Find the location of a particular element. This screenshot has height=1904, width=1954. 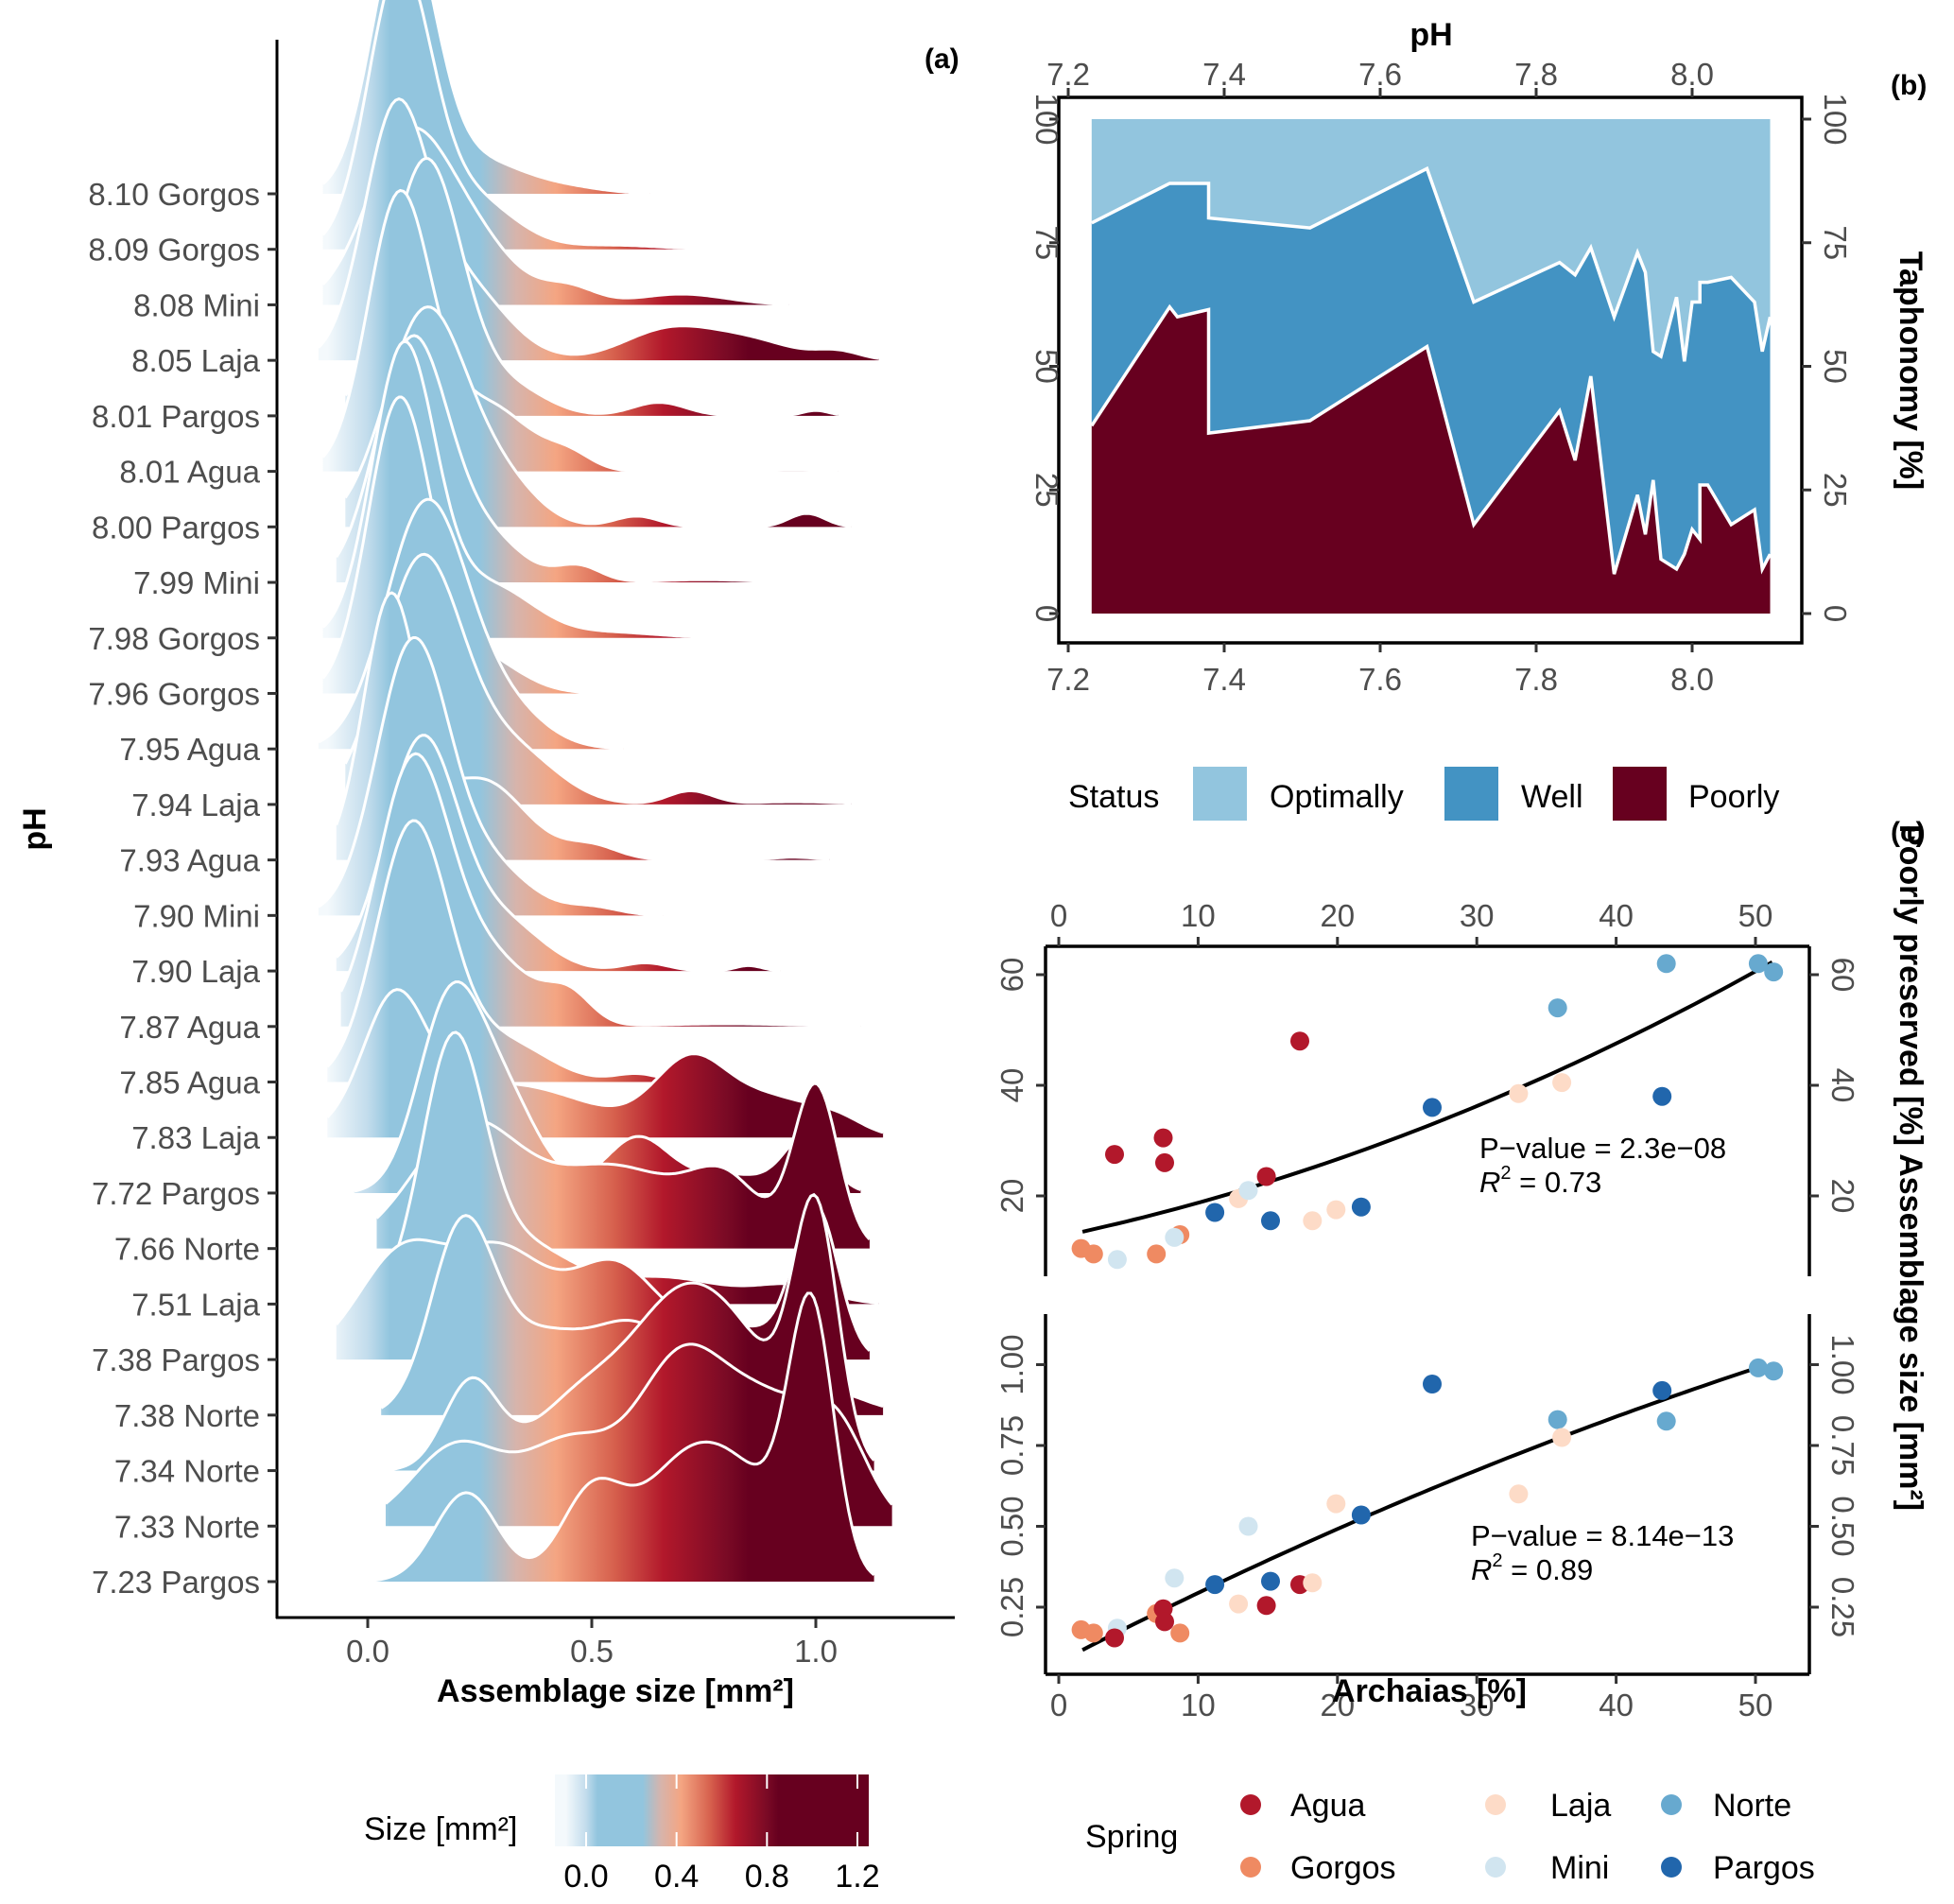

legend-label-agua: Agua is located at coordinates (1328, 1806).